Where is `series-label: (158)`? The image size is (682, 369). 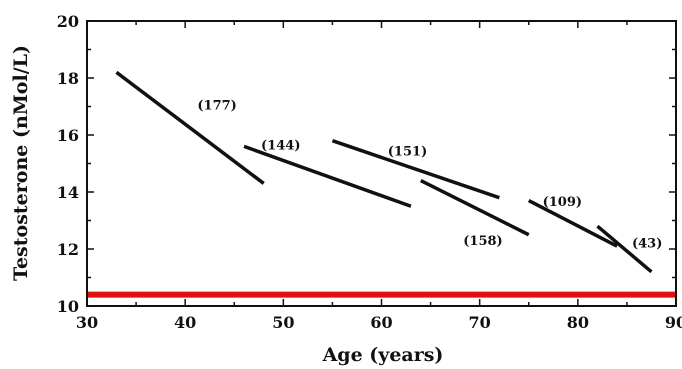 series-label: (158) is located at coordinates (482, 241).